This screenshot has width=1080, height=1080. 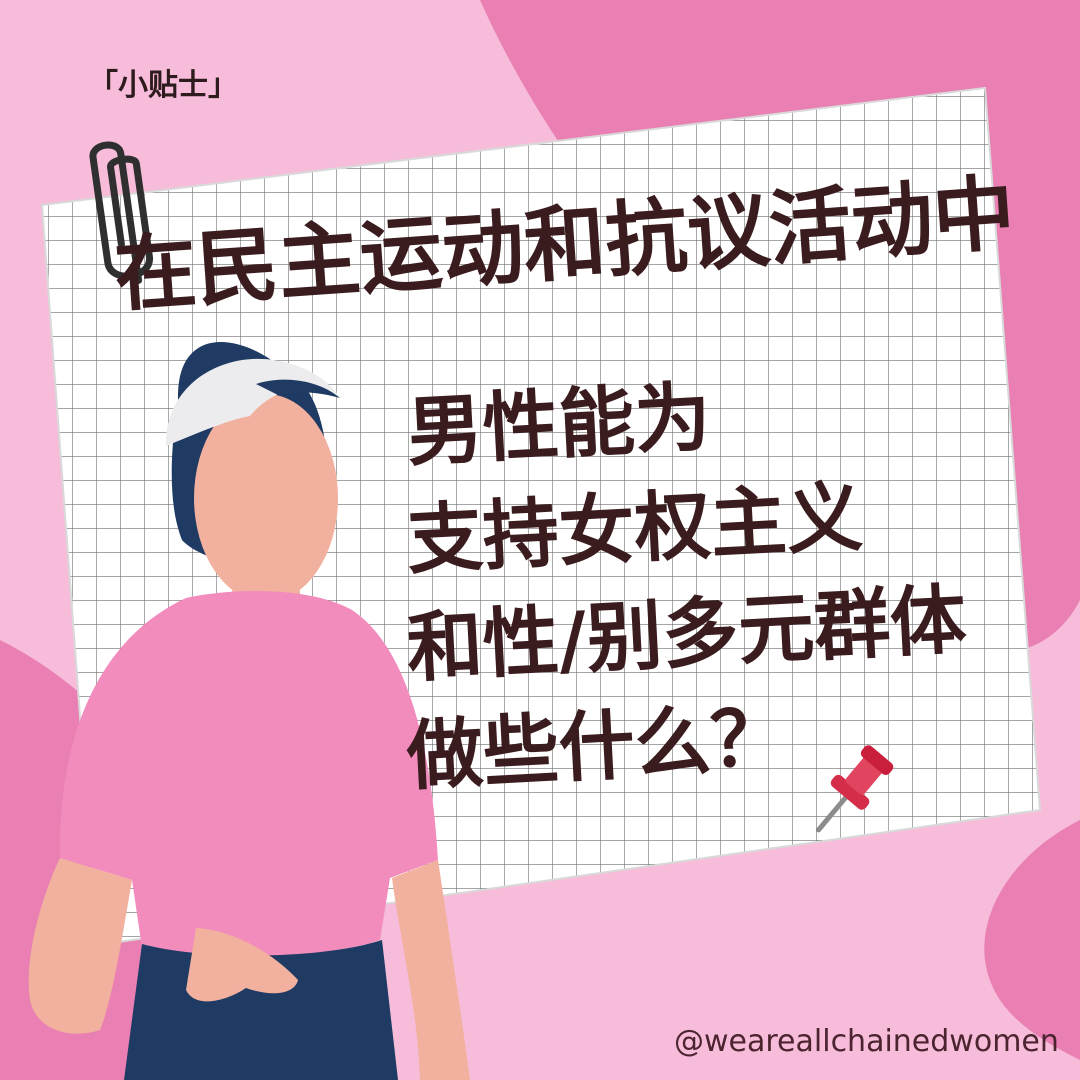 What do you see at coordinates (596, 746) in the screenshot?
I see `question-line: 做些什么？` at bounding box center [596, 746].